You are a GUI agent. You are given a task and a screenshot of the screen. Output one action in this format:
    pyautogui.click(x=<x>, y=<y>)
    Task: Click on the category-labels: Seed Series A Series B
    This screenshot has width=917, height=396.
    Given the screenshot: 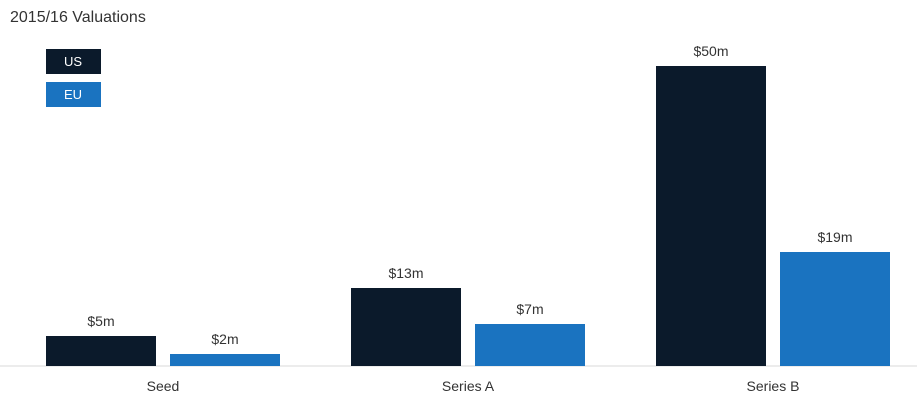 What is the action you would take?
    pyautogui.click(x=473, y=386)
    